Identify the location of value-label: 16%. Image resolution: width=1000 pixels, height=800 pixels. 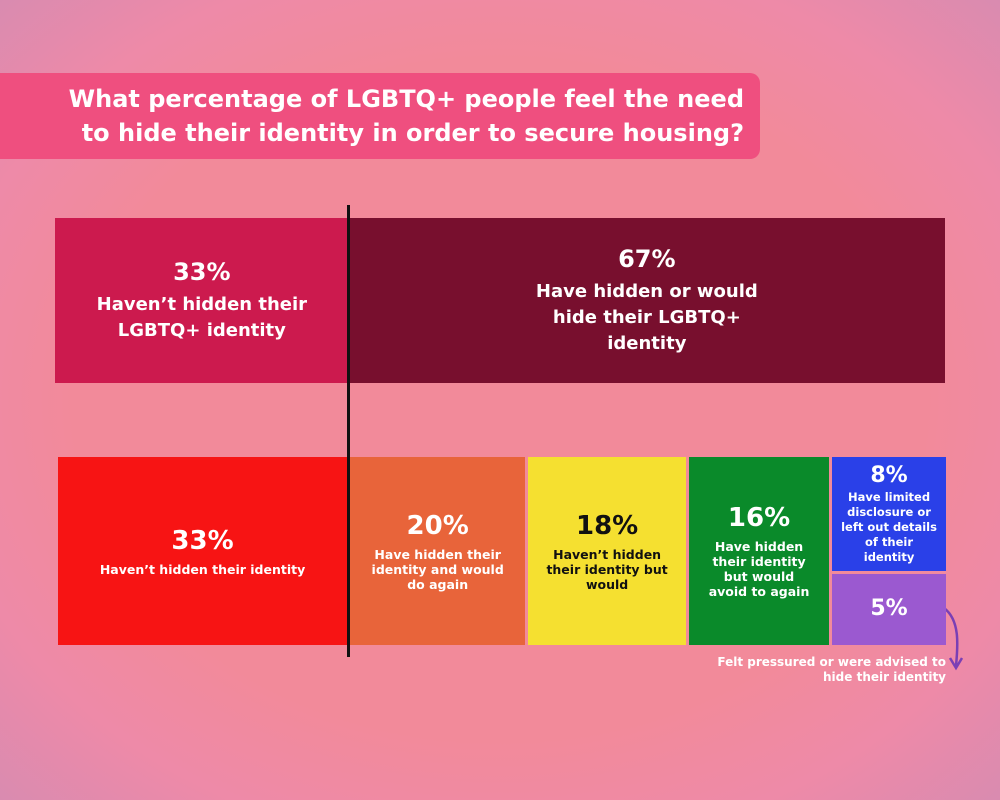
(759, 518).